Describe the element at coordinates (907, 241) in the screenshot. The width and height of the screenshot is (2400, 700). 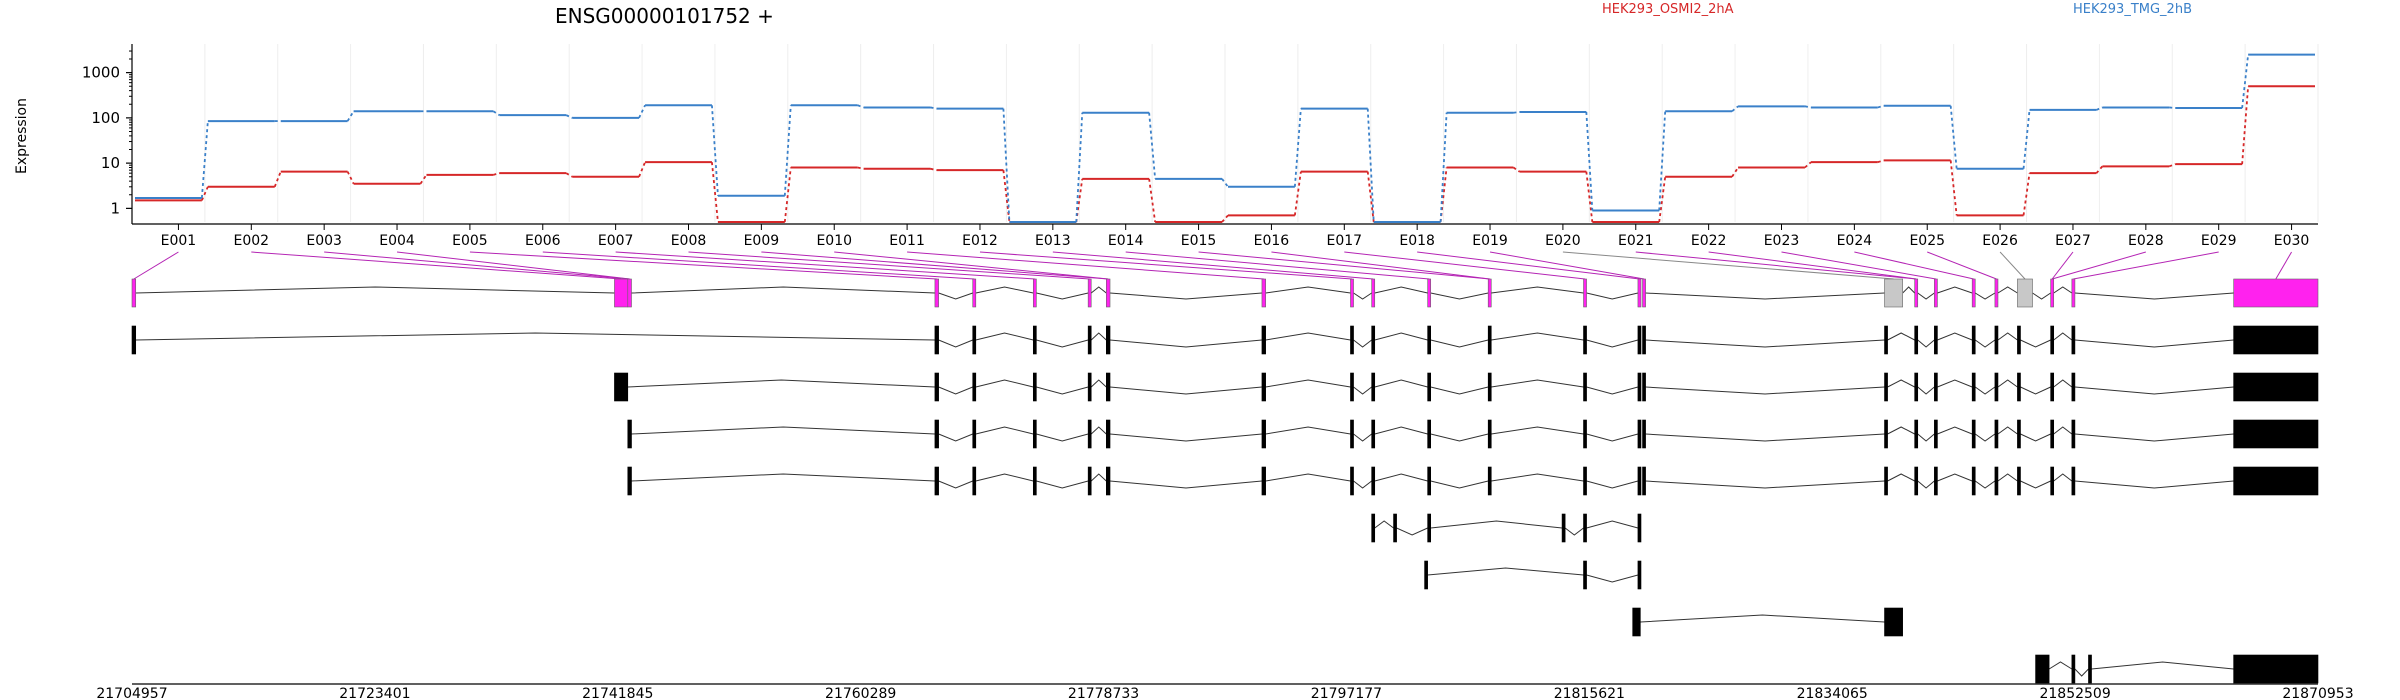
I see `x-tick-label: E011` at that location.